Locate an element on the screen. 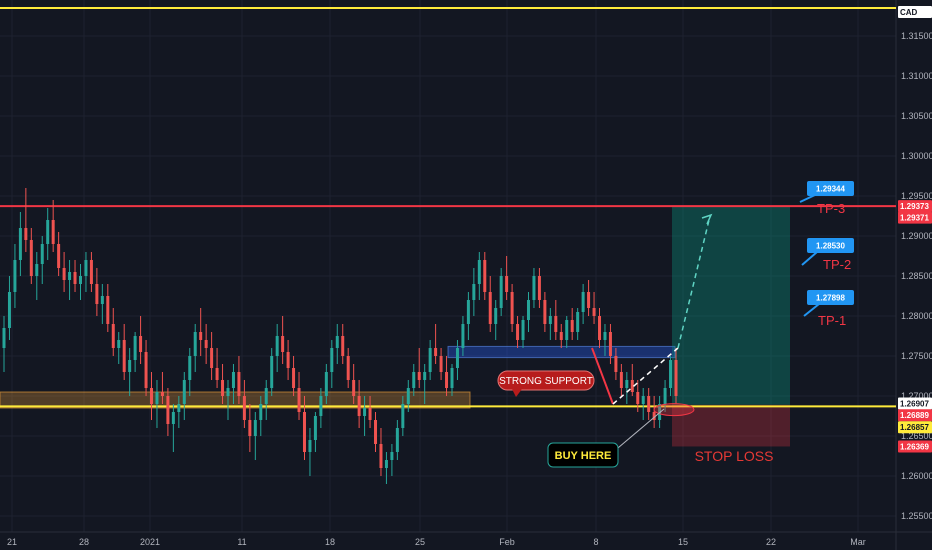 The image size is (932, 550). price-tag-label: 1.29373 is located at coordinates (914, 206).